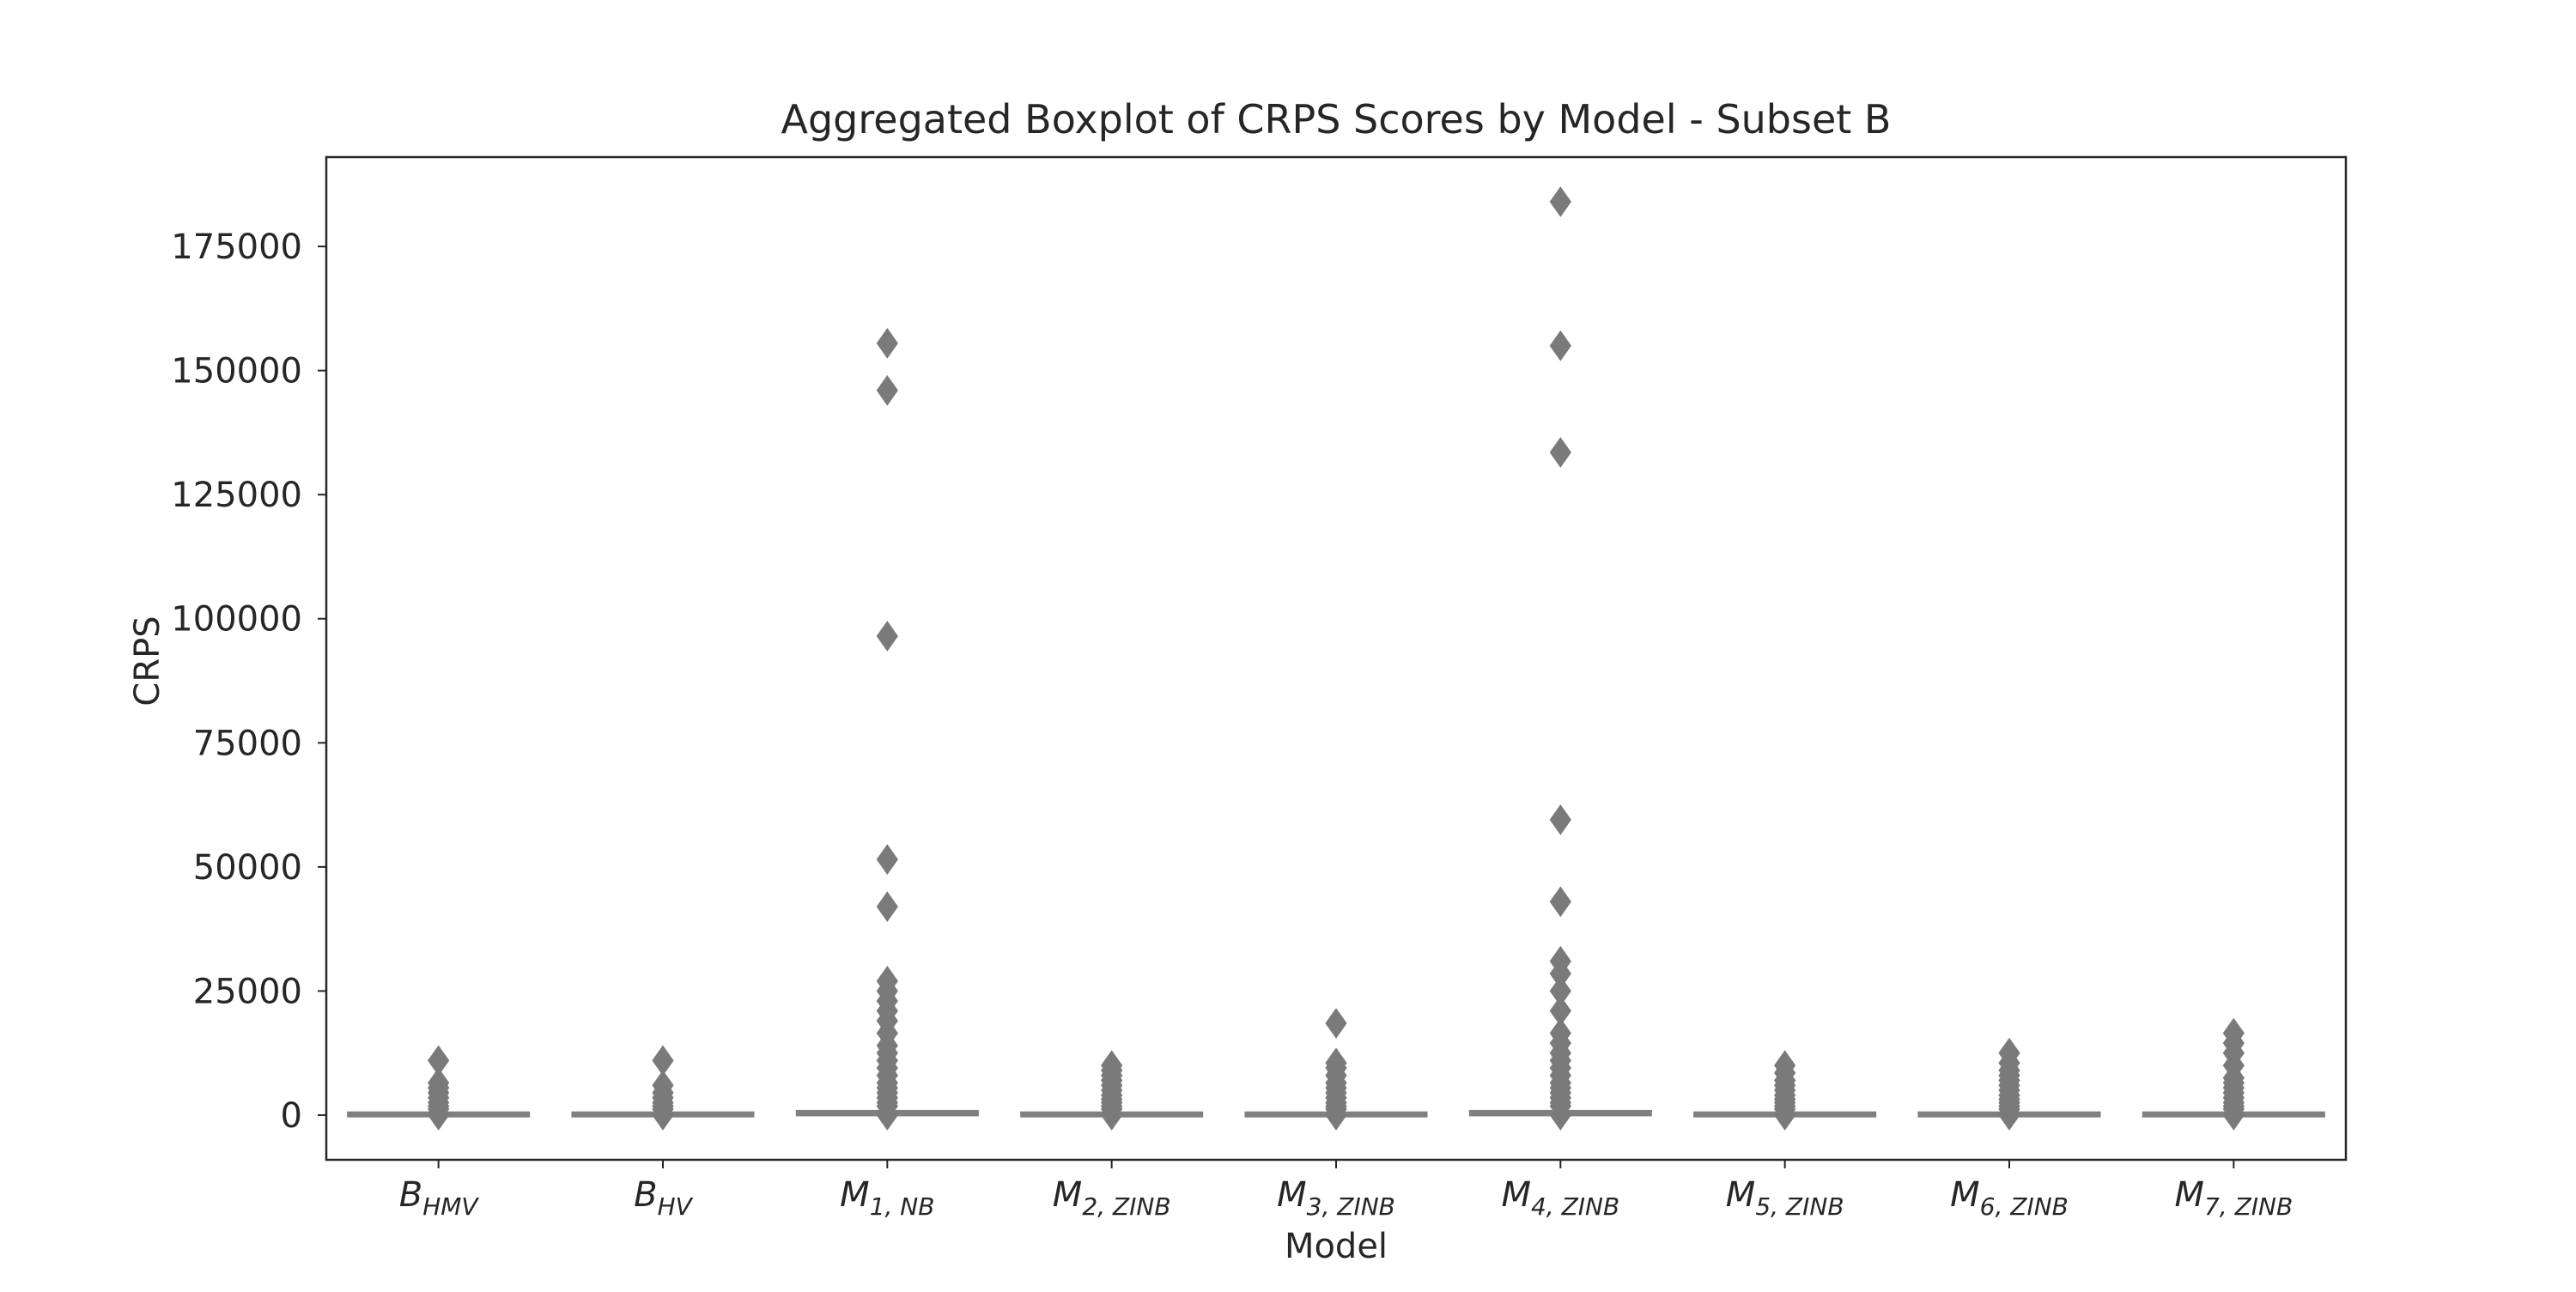 This screenshot has height=1292, width=2576. I want to click on y-tick-label: 100000, so click(237, 620).